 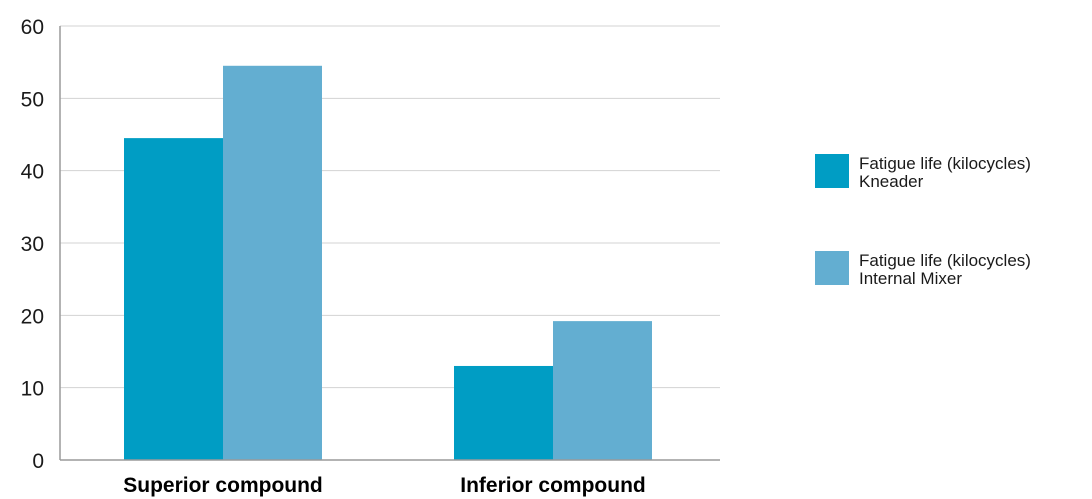 I want to click on x-axis-categories: Superior compound Inferior compound, so click(x=384, y=485).